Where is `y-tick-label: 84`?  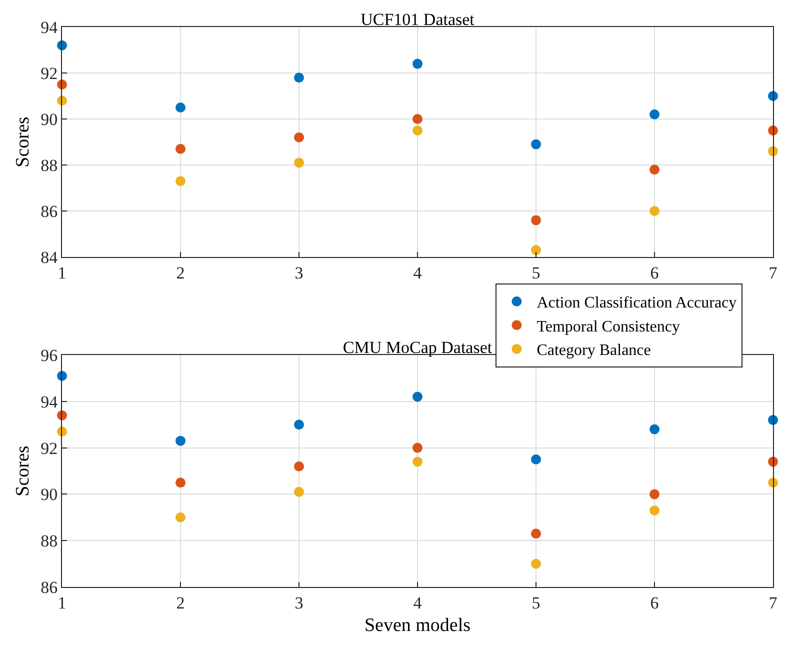 y-tick-label: 84 is located at coordinates (49, 257).